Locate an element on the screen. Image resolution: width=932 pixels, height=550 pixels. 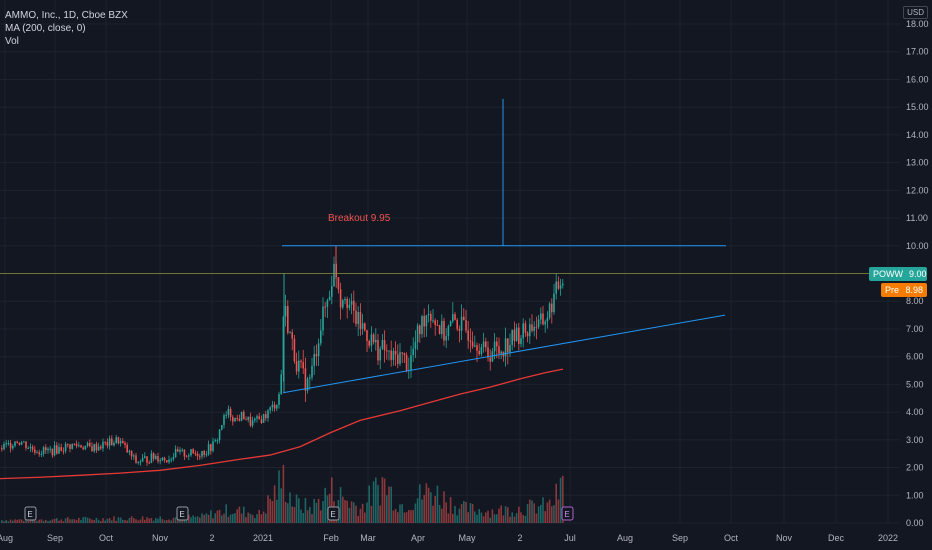
y-tick-label: 1.00 is located at coordinates (915, 495).